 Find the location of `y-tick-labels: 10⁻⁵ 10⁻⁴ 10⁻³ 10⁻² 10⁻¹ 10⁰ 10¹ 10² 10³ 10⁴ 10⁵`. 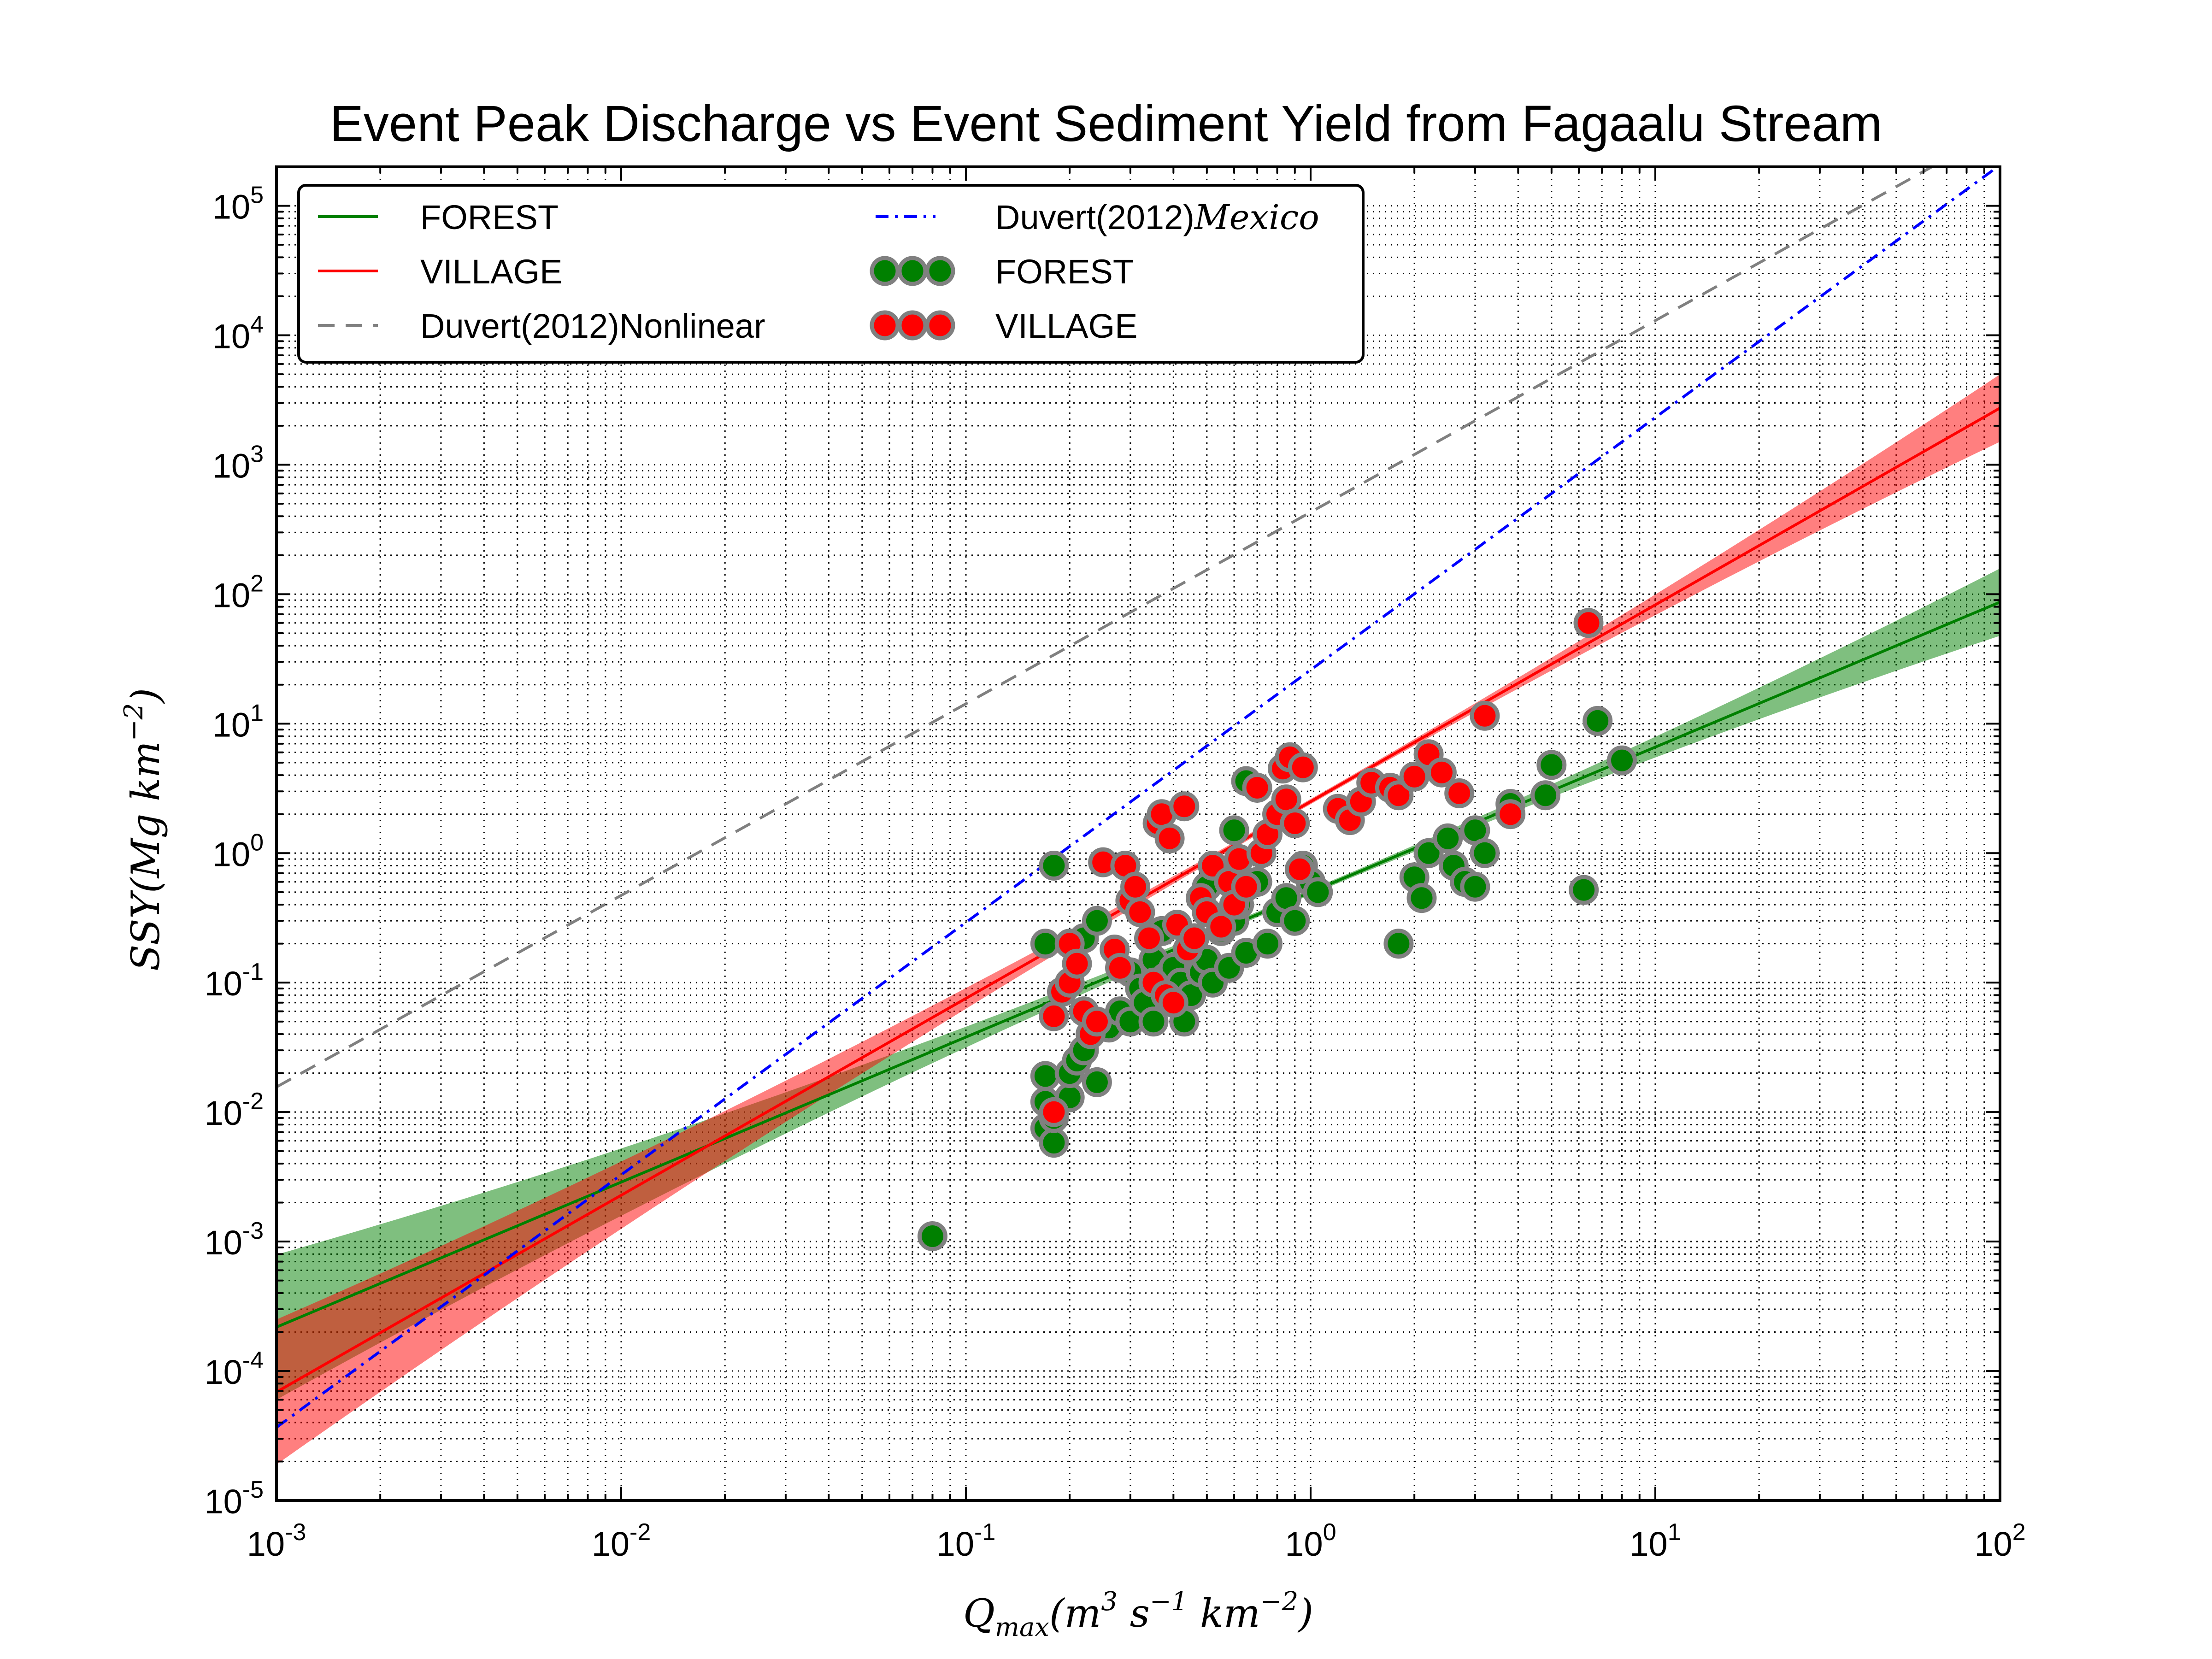

y-tick-labels: 10⁻⁵ 10⁻⁴ 10⁻³ 10⁻² 10⁻¹ 10⁰ 10¹ 10² 10³ 10⁴ 10⁵ is located at coordinates (234, 851).